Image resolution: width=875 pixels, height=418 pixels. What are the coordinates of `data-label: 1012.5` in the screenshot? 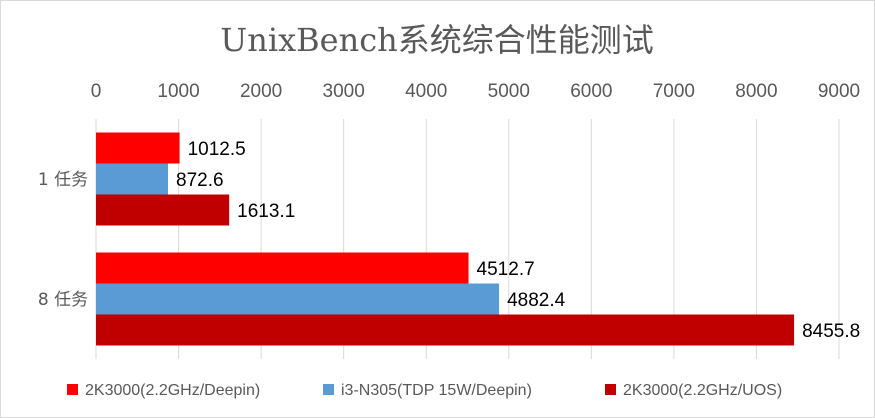 It's located at (217, 149).